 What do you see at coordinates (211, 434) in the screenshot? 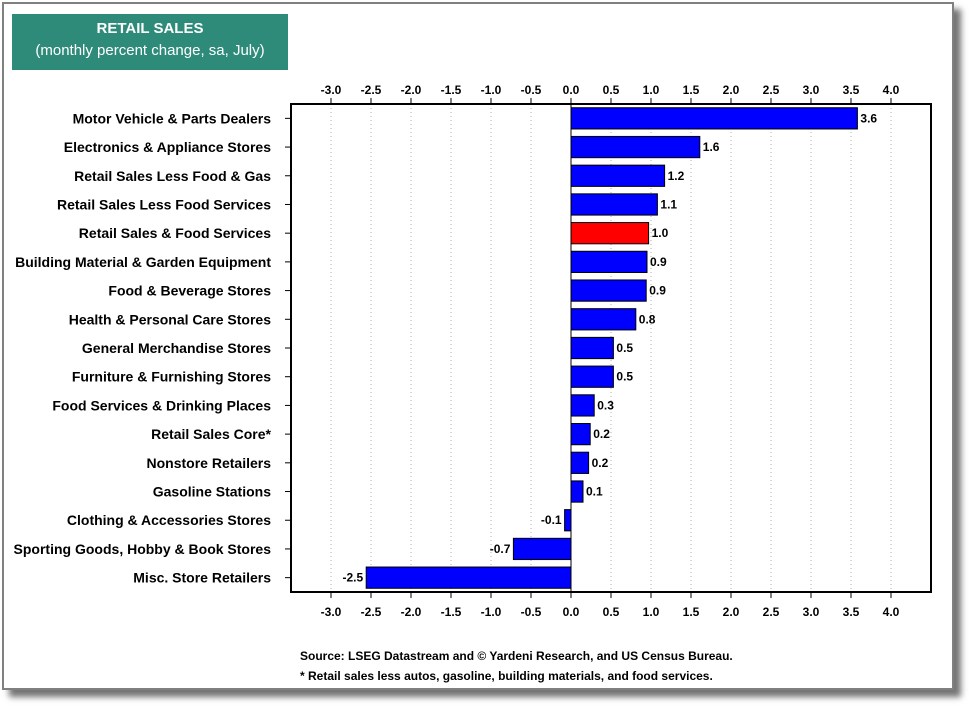
I see `category-label: Retail Sales Core*` at bounding box center [211, 434].